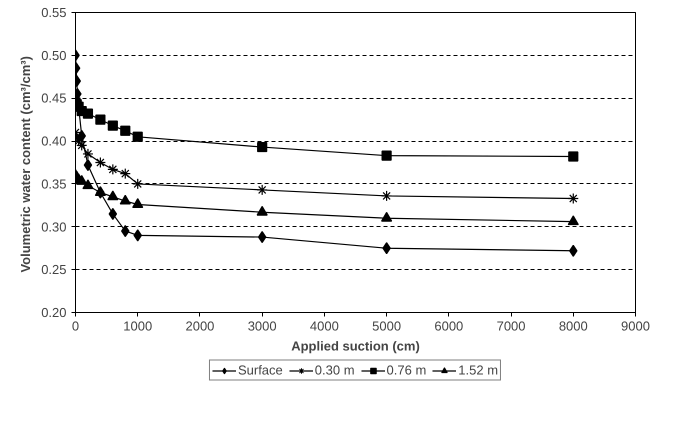 The width and height of the screenshot is (673, 438). What do you see at coordinates (334, 370) in the screenshot?
I see `legend-label: 0.30 m` at bounding box center [334, 370].